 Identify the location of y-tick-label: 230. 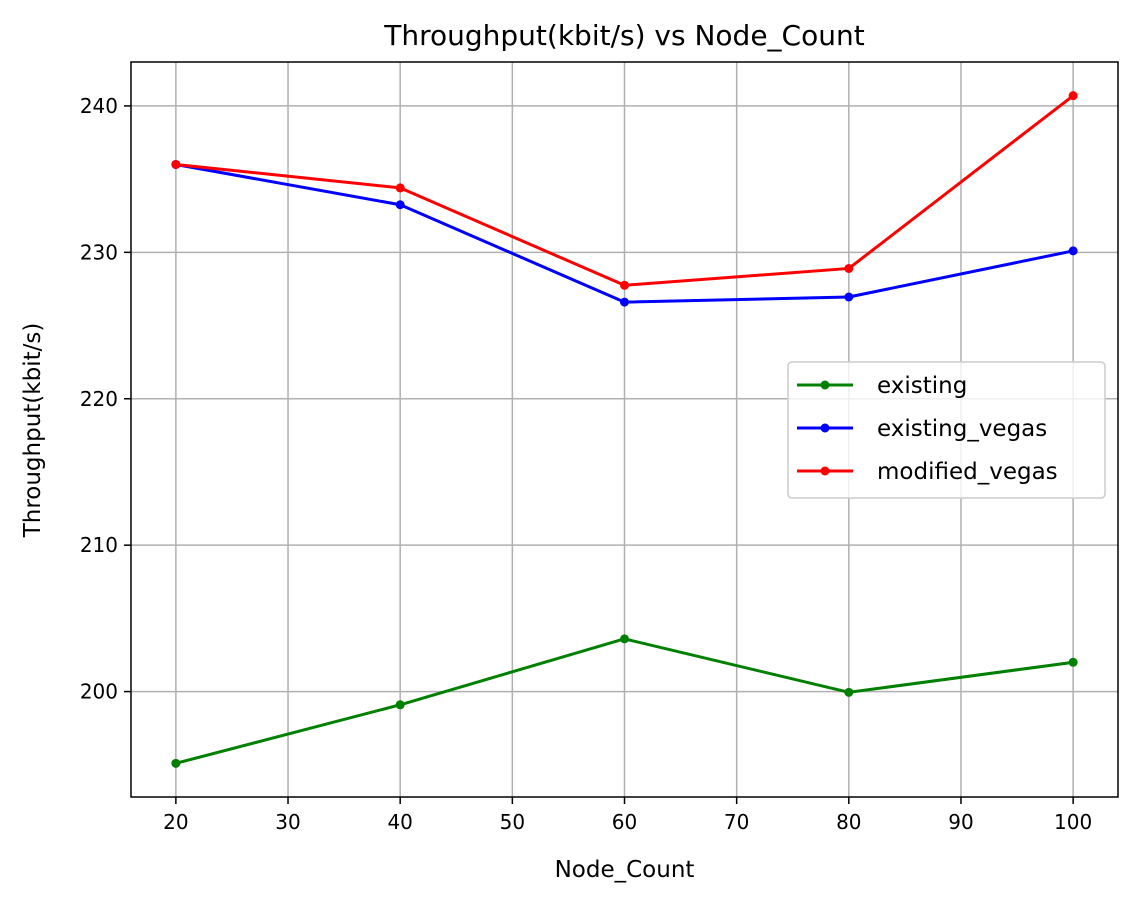
(99, 252).